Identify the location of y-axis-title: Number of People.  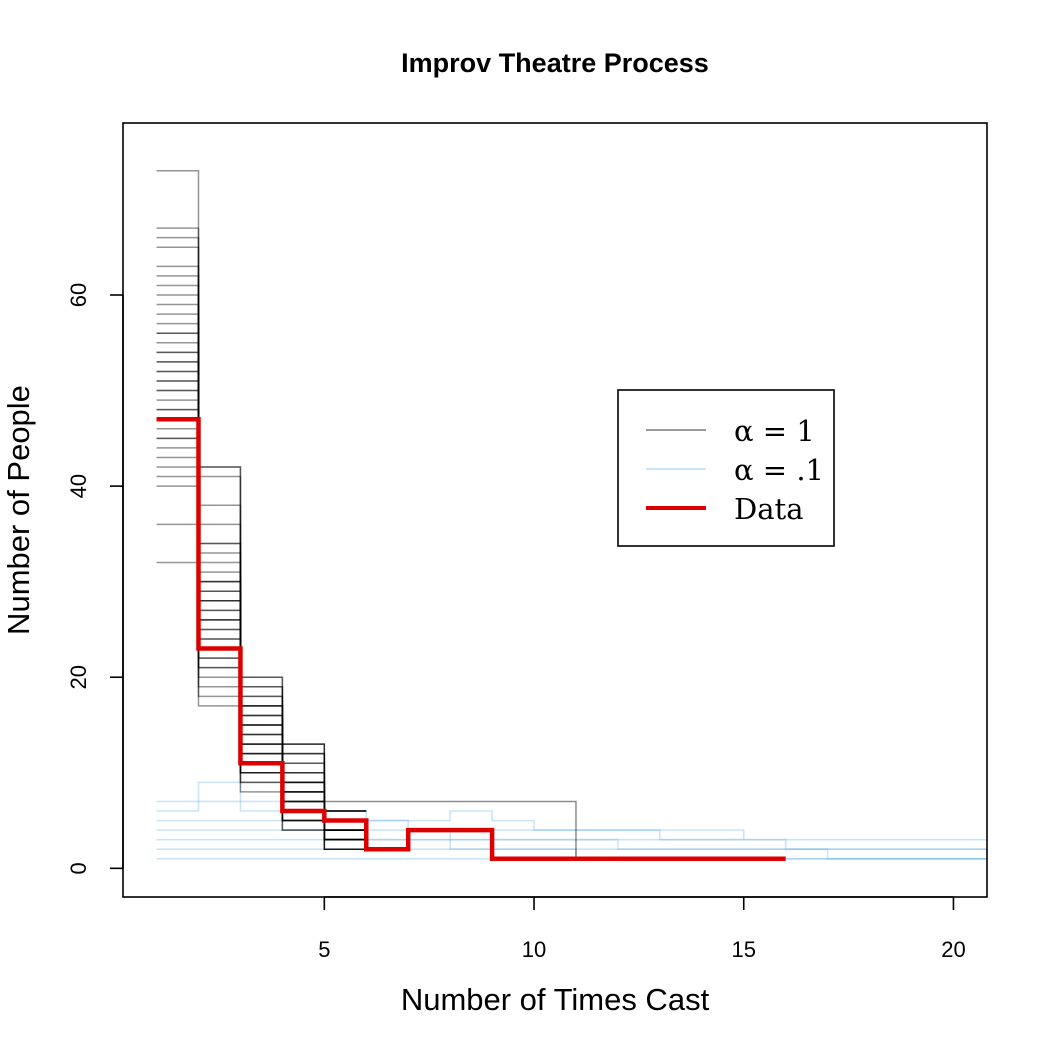
(18, 510).